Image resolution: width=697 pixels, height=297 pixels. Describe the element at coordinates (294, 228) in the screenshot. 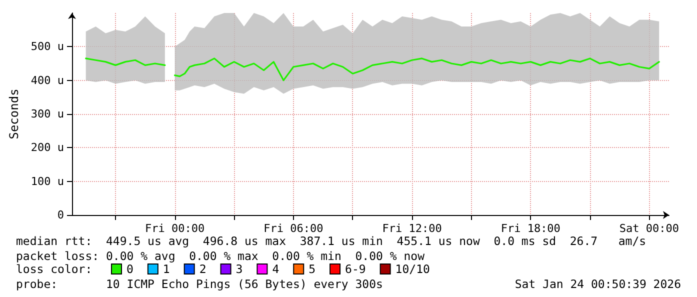

I see `x-tick-label: Fri 06:00` at that location.